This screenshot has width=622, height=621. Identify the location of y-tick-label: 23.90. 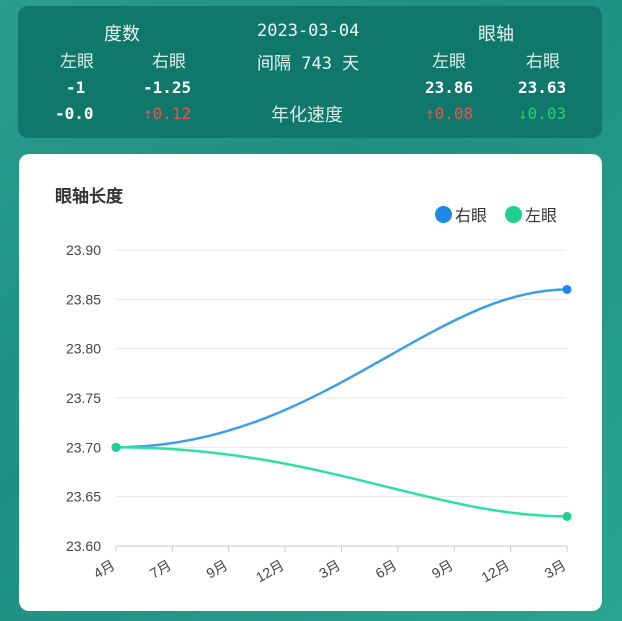
(83, 250).